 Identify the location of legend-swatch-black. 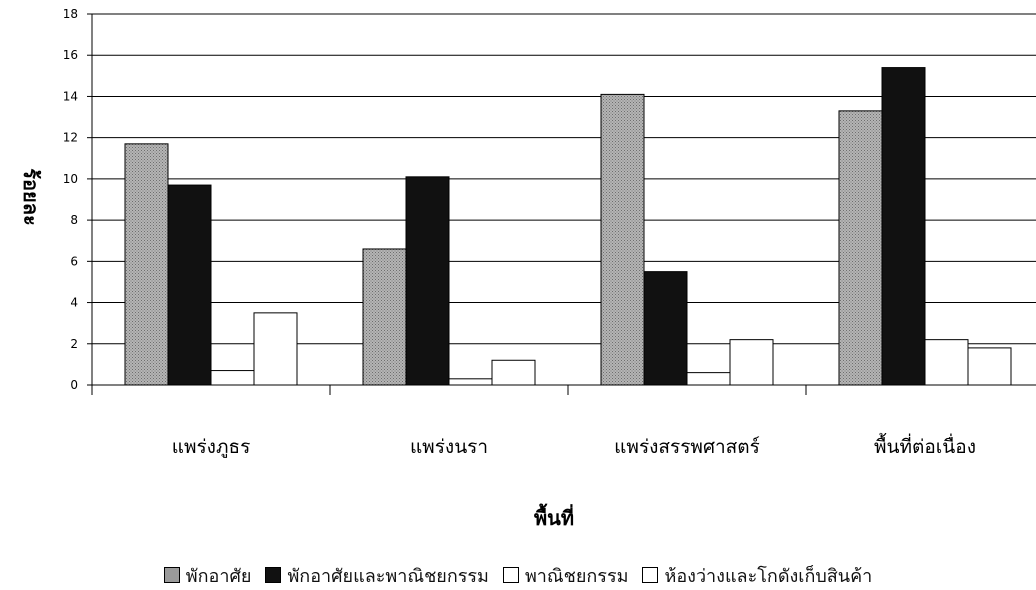
(273, 575).